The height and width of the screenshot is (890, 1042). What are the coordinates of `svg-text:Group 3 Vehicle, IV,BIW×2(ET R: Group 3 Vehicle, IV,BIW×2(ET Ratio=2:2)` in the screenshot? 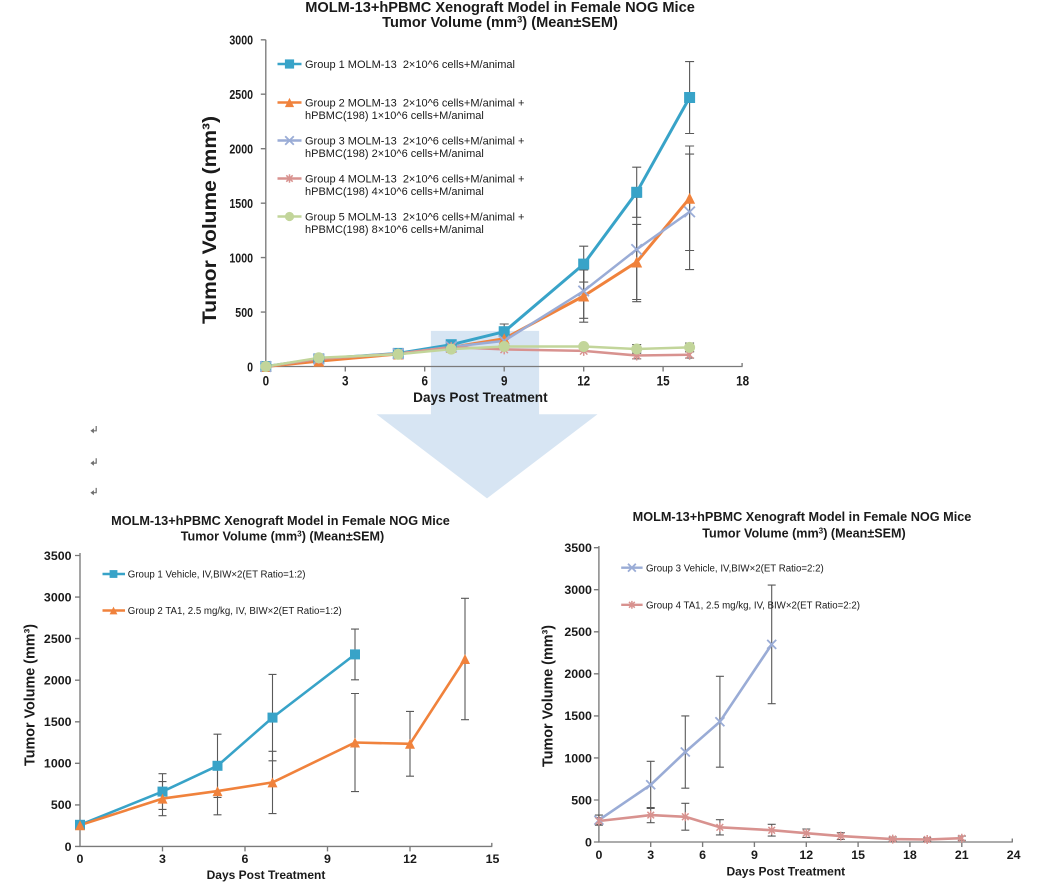 It's located at (735, 568).